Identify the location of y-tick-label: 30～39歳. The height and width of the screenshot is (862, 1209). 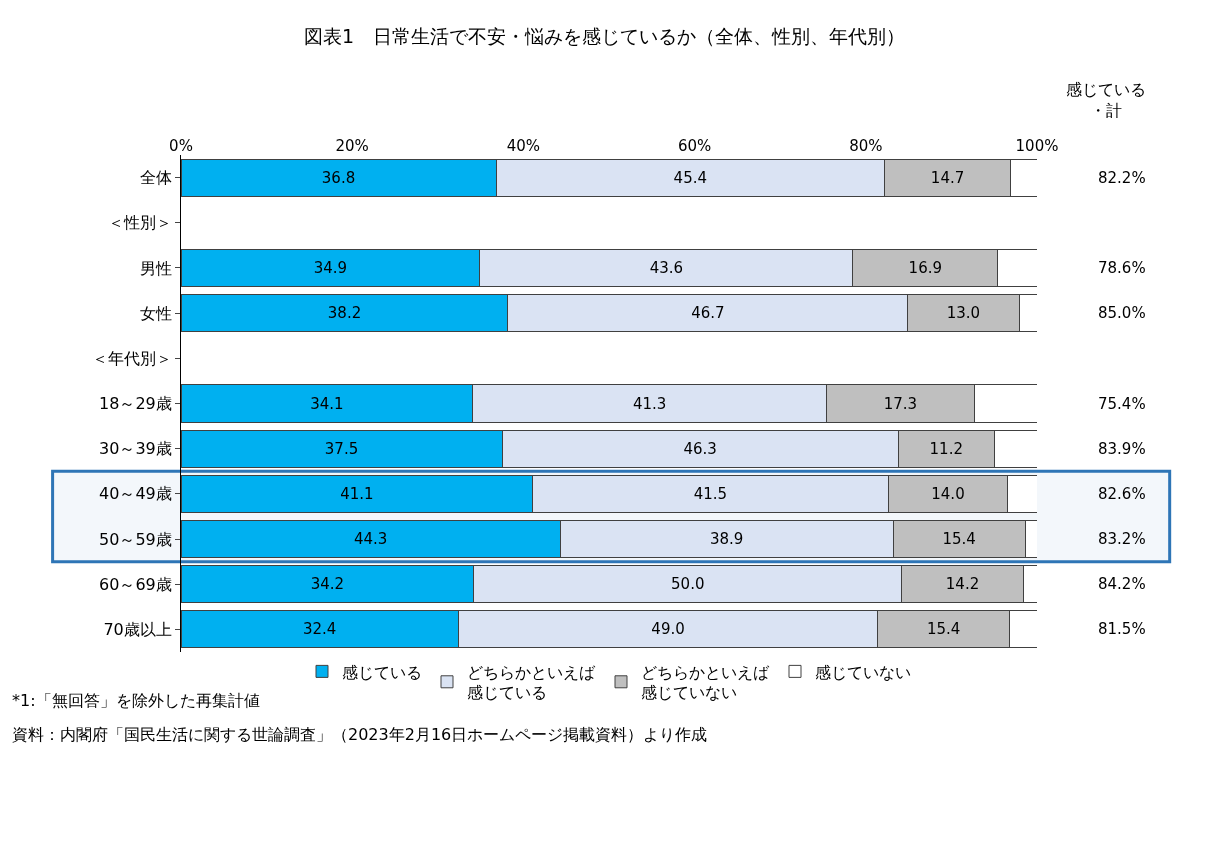
(135, 449).